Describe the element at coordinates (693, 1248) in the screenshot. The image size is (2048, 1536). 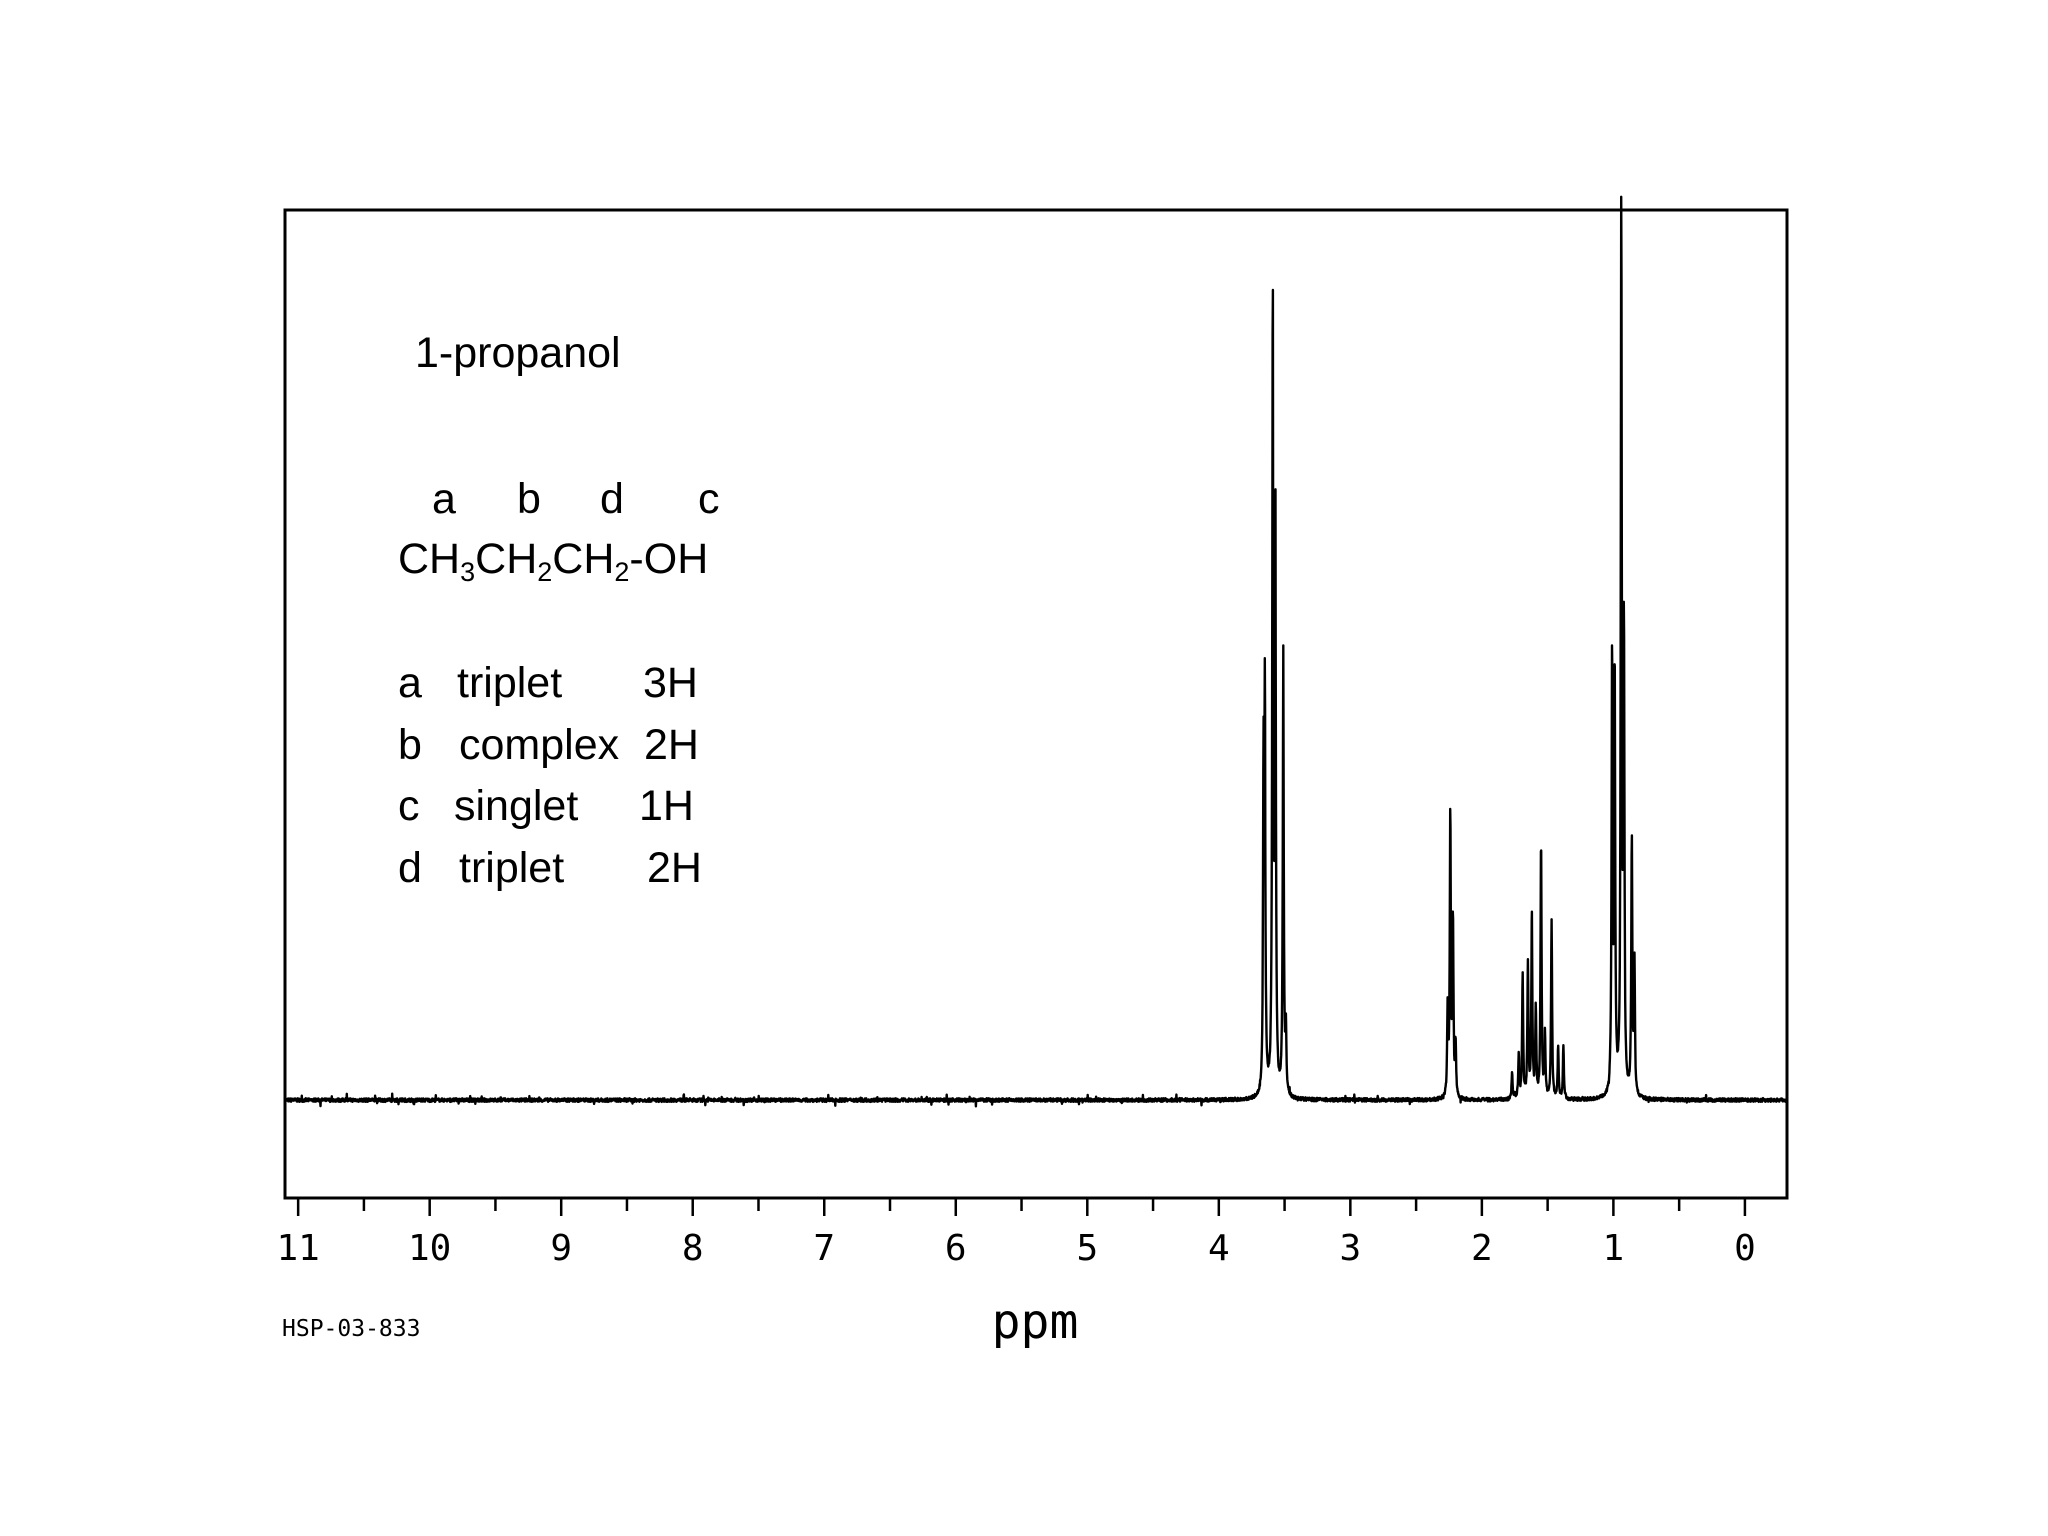
I see `x-tick-label: 8` at that location.